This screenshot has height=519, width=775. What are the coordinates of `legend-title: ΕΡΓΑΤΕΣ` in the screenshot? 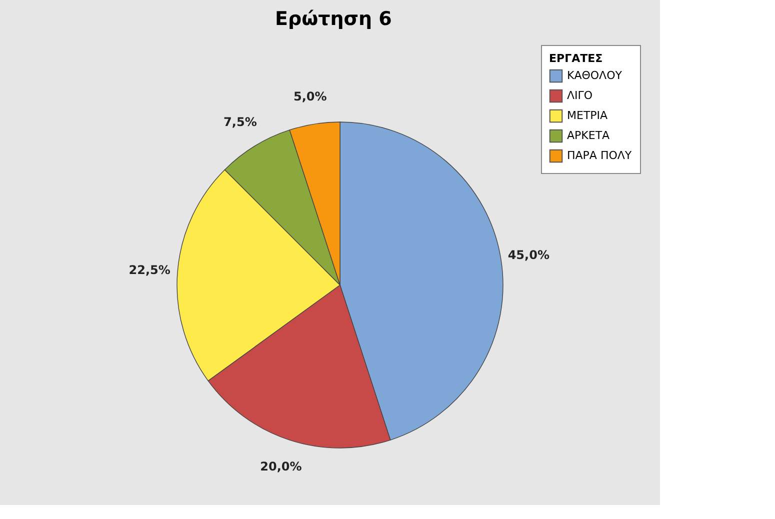 It's located at (576, 58).